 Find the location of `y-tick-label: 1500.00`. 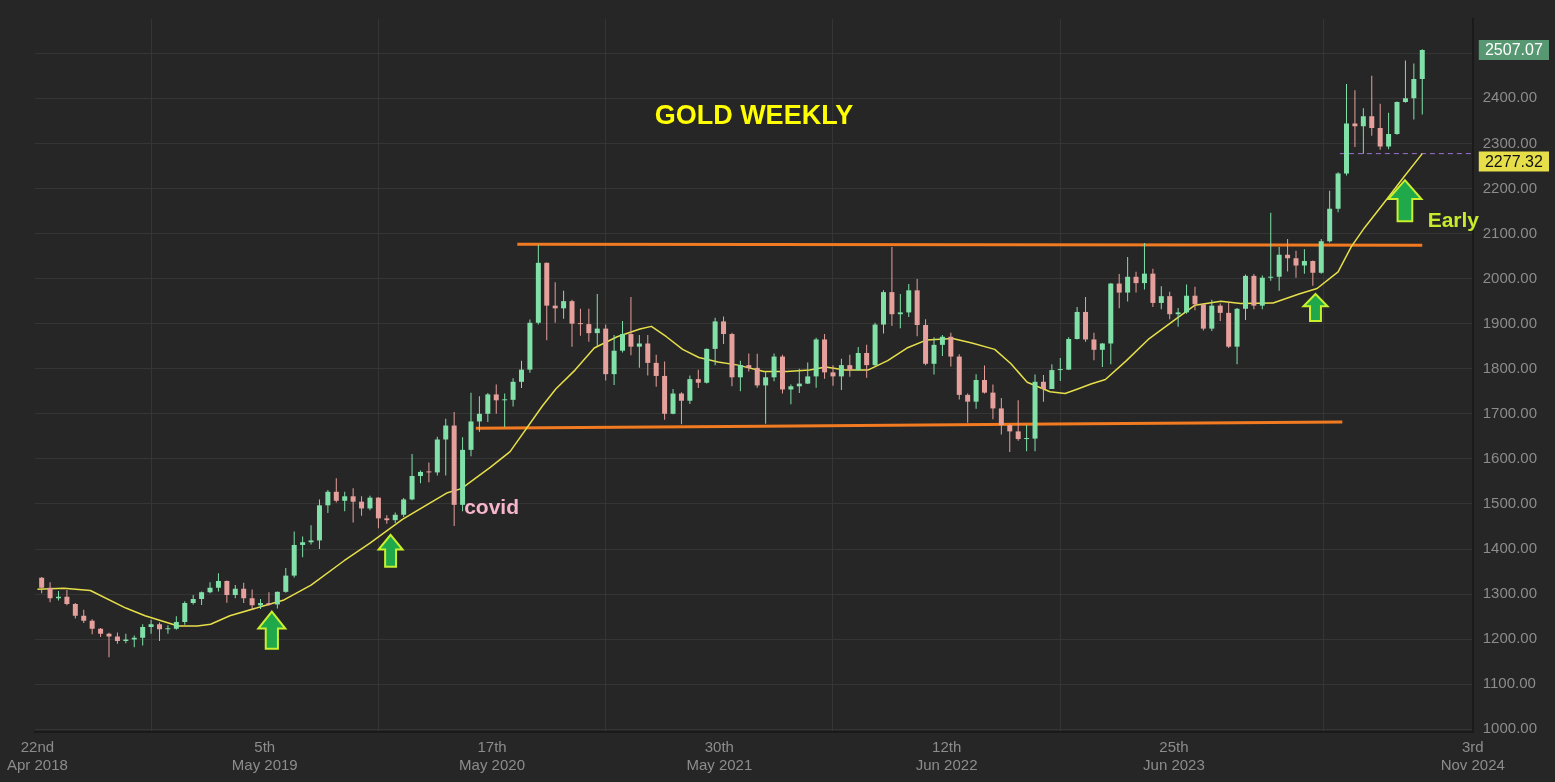

y-tick-label: 1500.00 is located at coordinates (1510, 503).